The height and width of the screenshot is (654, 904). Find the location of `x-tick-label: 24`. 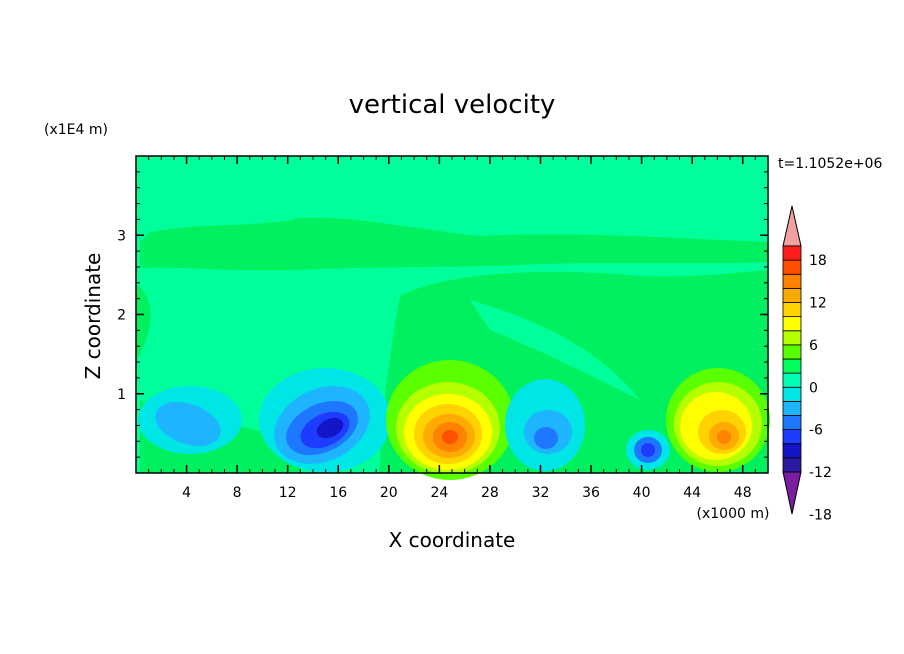

x-tick-label: 24 is located at coordinates (439, 493).